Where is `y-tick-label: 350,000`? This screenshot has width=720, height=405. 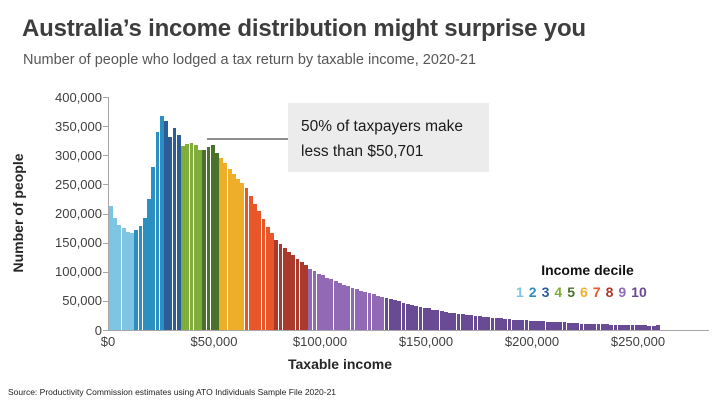 y-tick-label: 350,000 is located at coordinates (78, 126).